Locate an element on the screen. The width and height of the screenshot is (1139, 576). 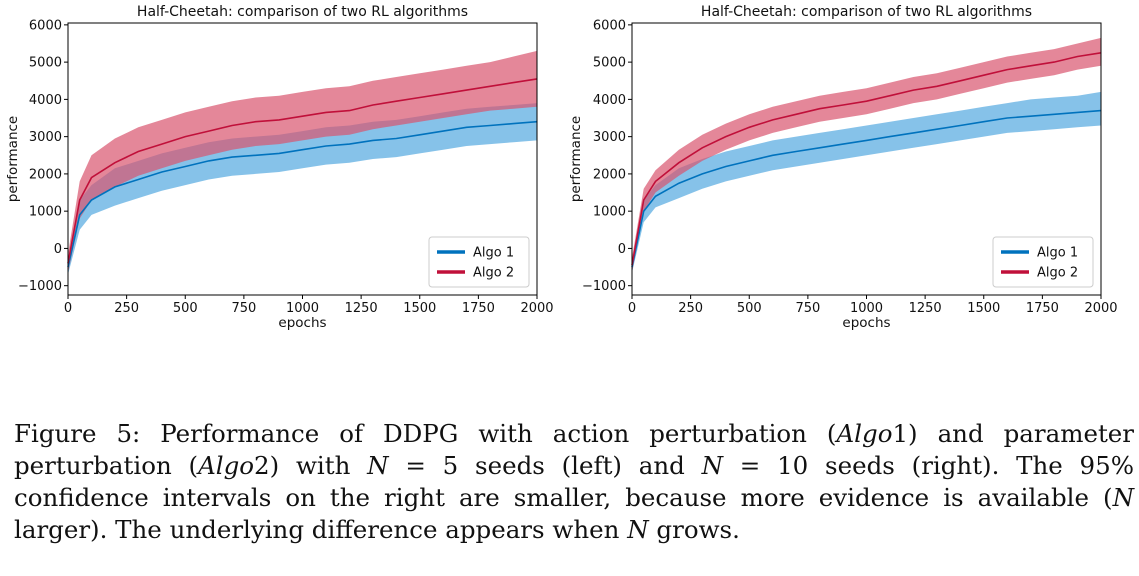
caption-label: Figure 5: is located at coordinates (77, 433).